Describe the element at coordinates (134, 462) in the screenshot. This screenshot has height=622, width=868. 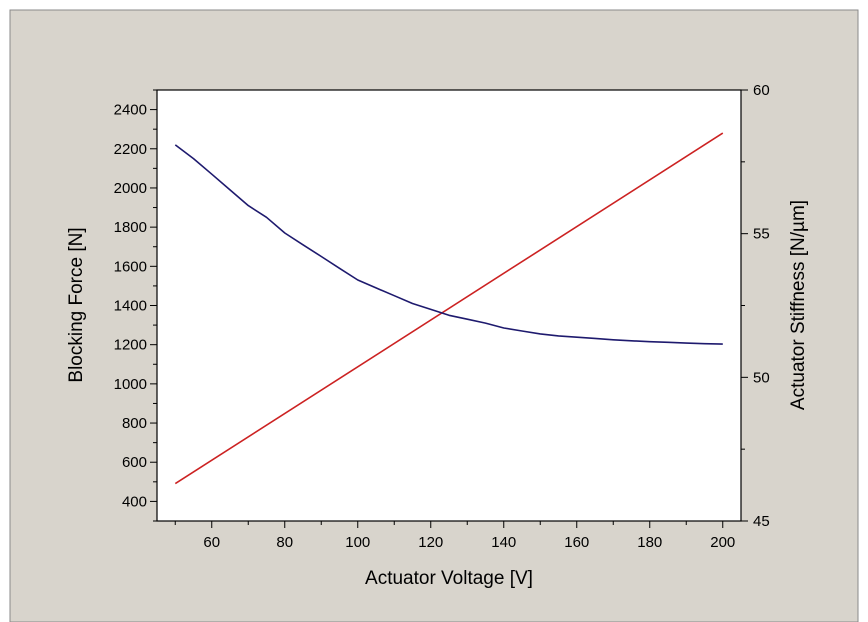
I see `y-left-tick-label: 600` at that location.